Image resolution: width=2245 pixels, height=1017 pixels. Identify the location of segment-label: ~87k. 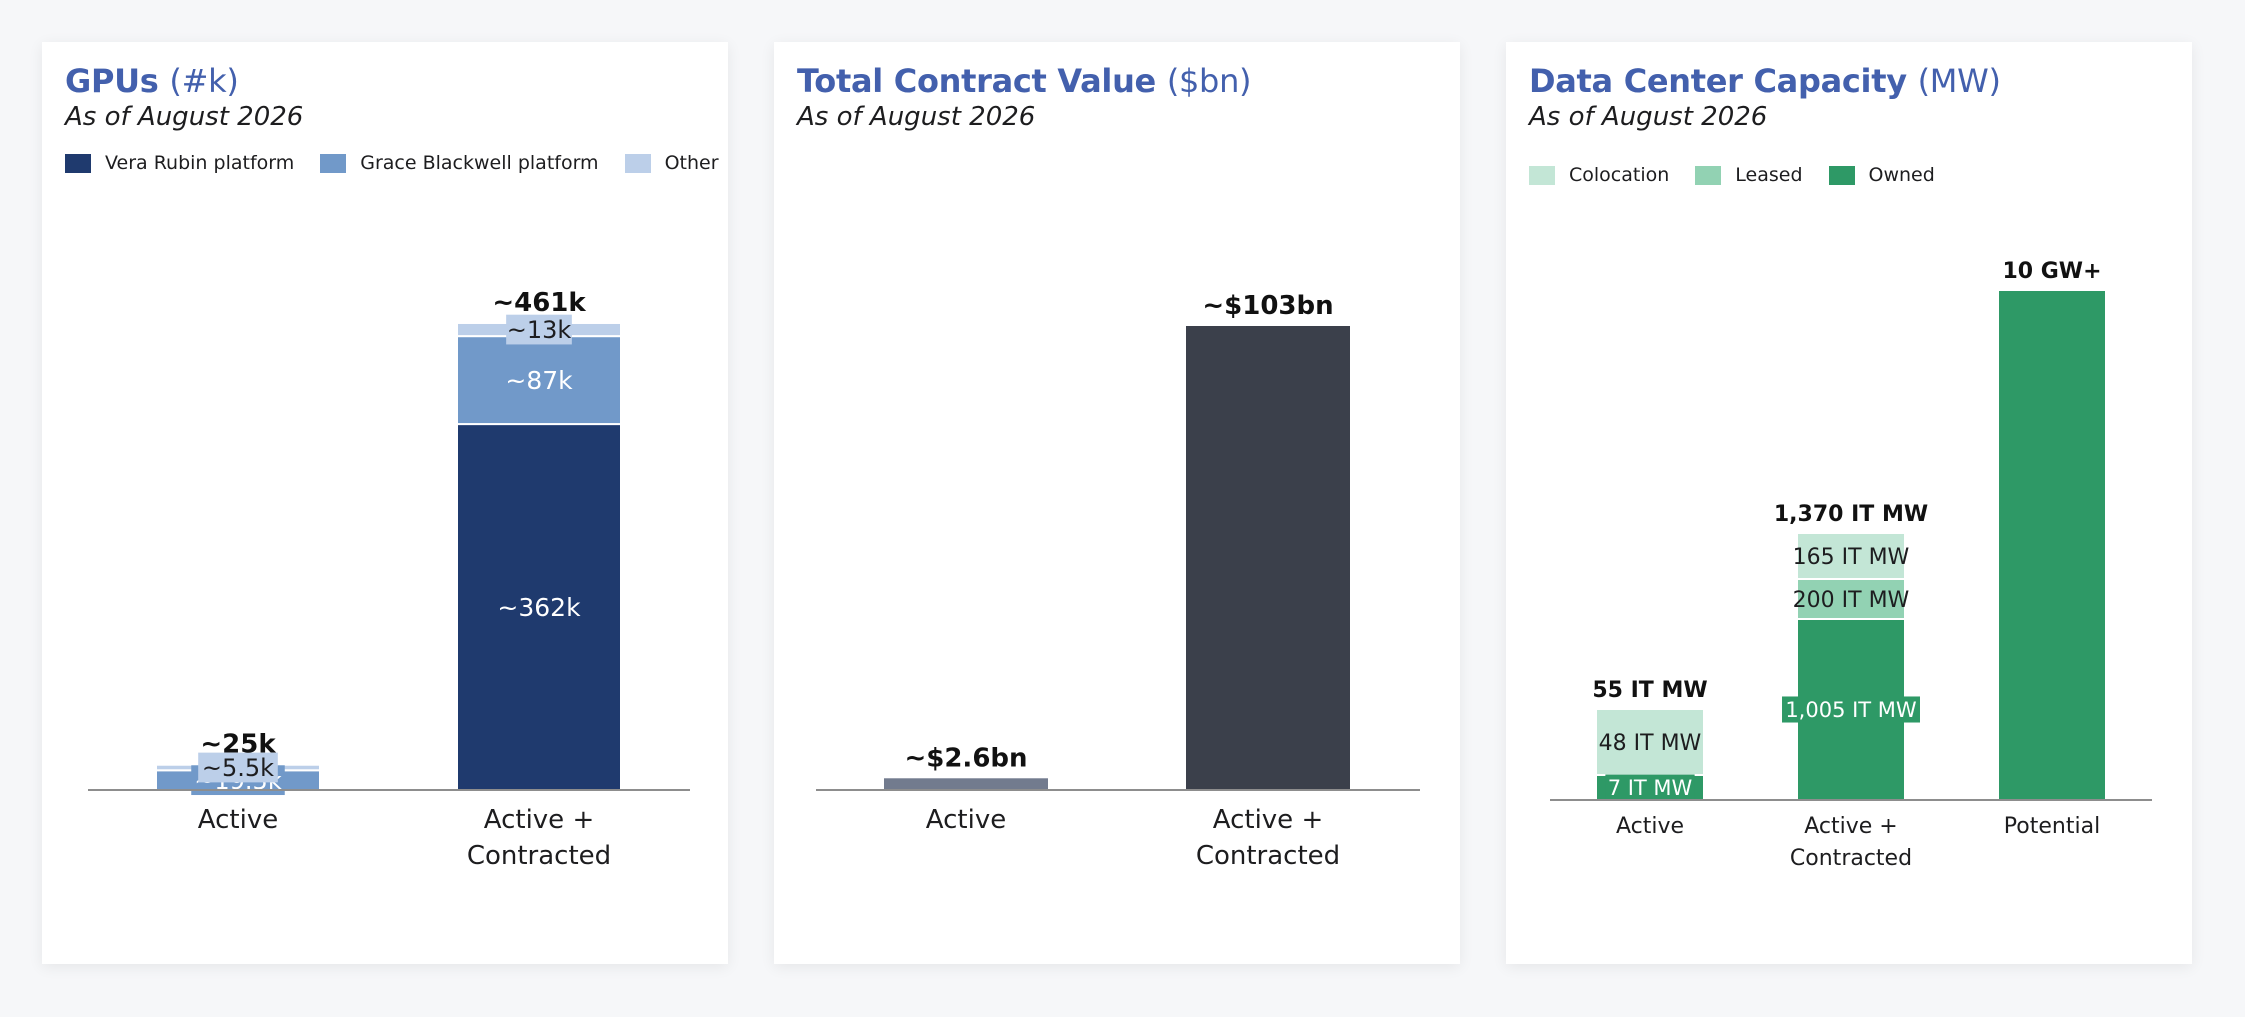
(539, 380).